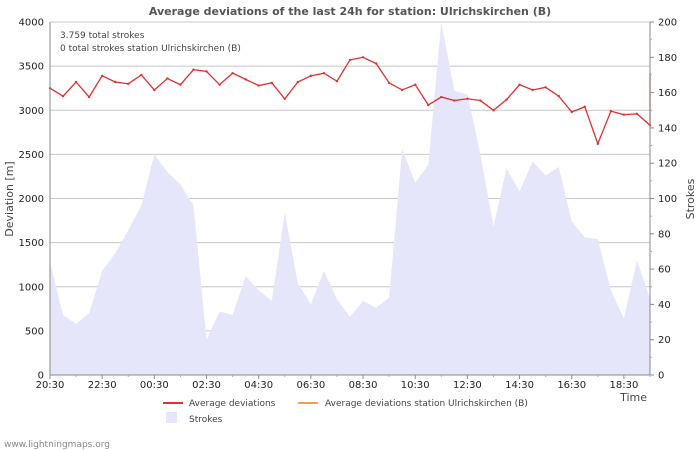 The image size is (700, 450). What do you see at coordinates (664, 340) in the screenshot?
I see `y-right-tick-label: 20` at bounding box center [664, 340].